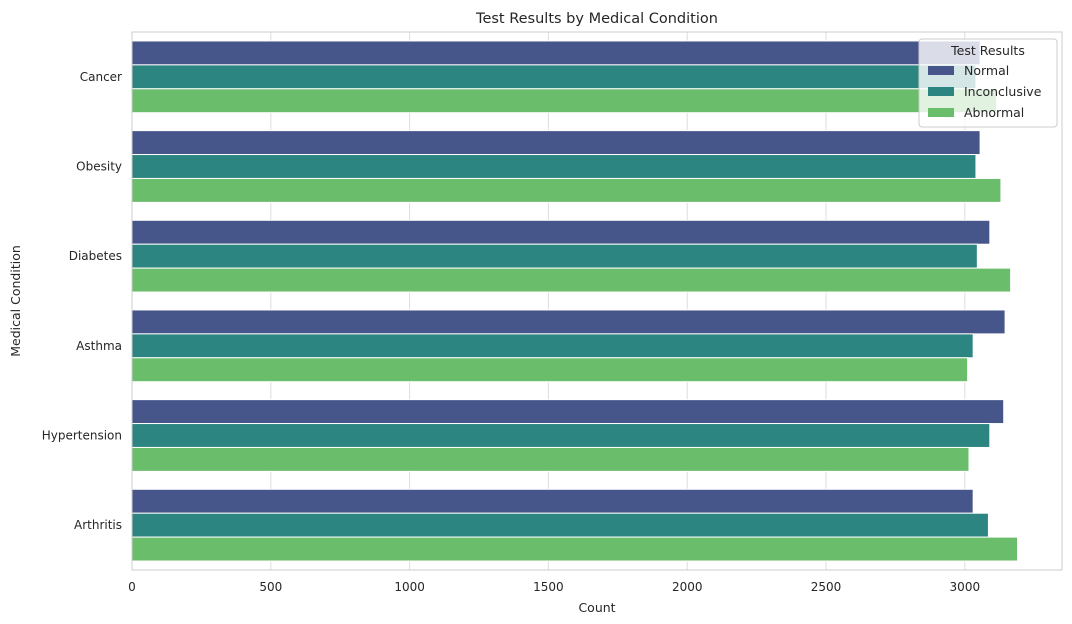 The image size is (1072, 624). Describe the element at coordinates (556, 53) in the screenshot. I see `bar-normal-cancer` at that location.